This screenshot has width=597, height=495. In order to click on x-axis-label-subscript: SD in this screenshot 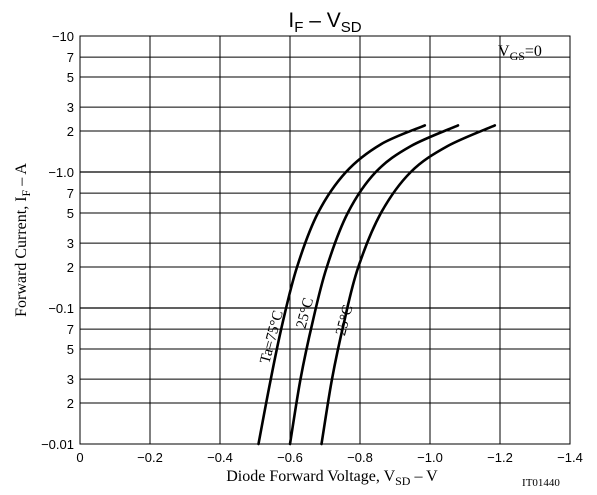, I will do `click(403, 481)`.